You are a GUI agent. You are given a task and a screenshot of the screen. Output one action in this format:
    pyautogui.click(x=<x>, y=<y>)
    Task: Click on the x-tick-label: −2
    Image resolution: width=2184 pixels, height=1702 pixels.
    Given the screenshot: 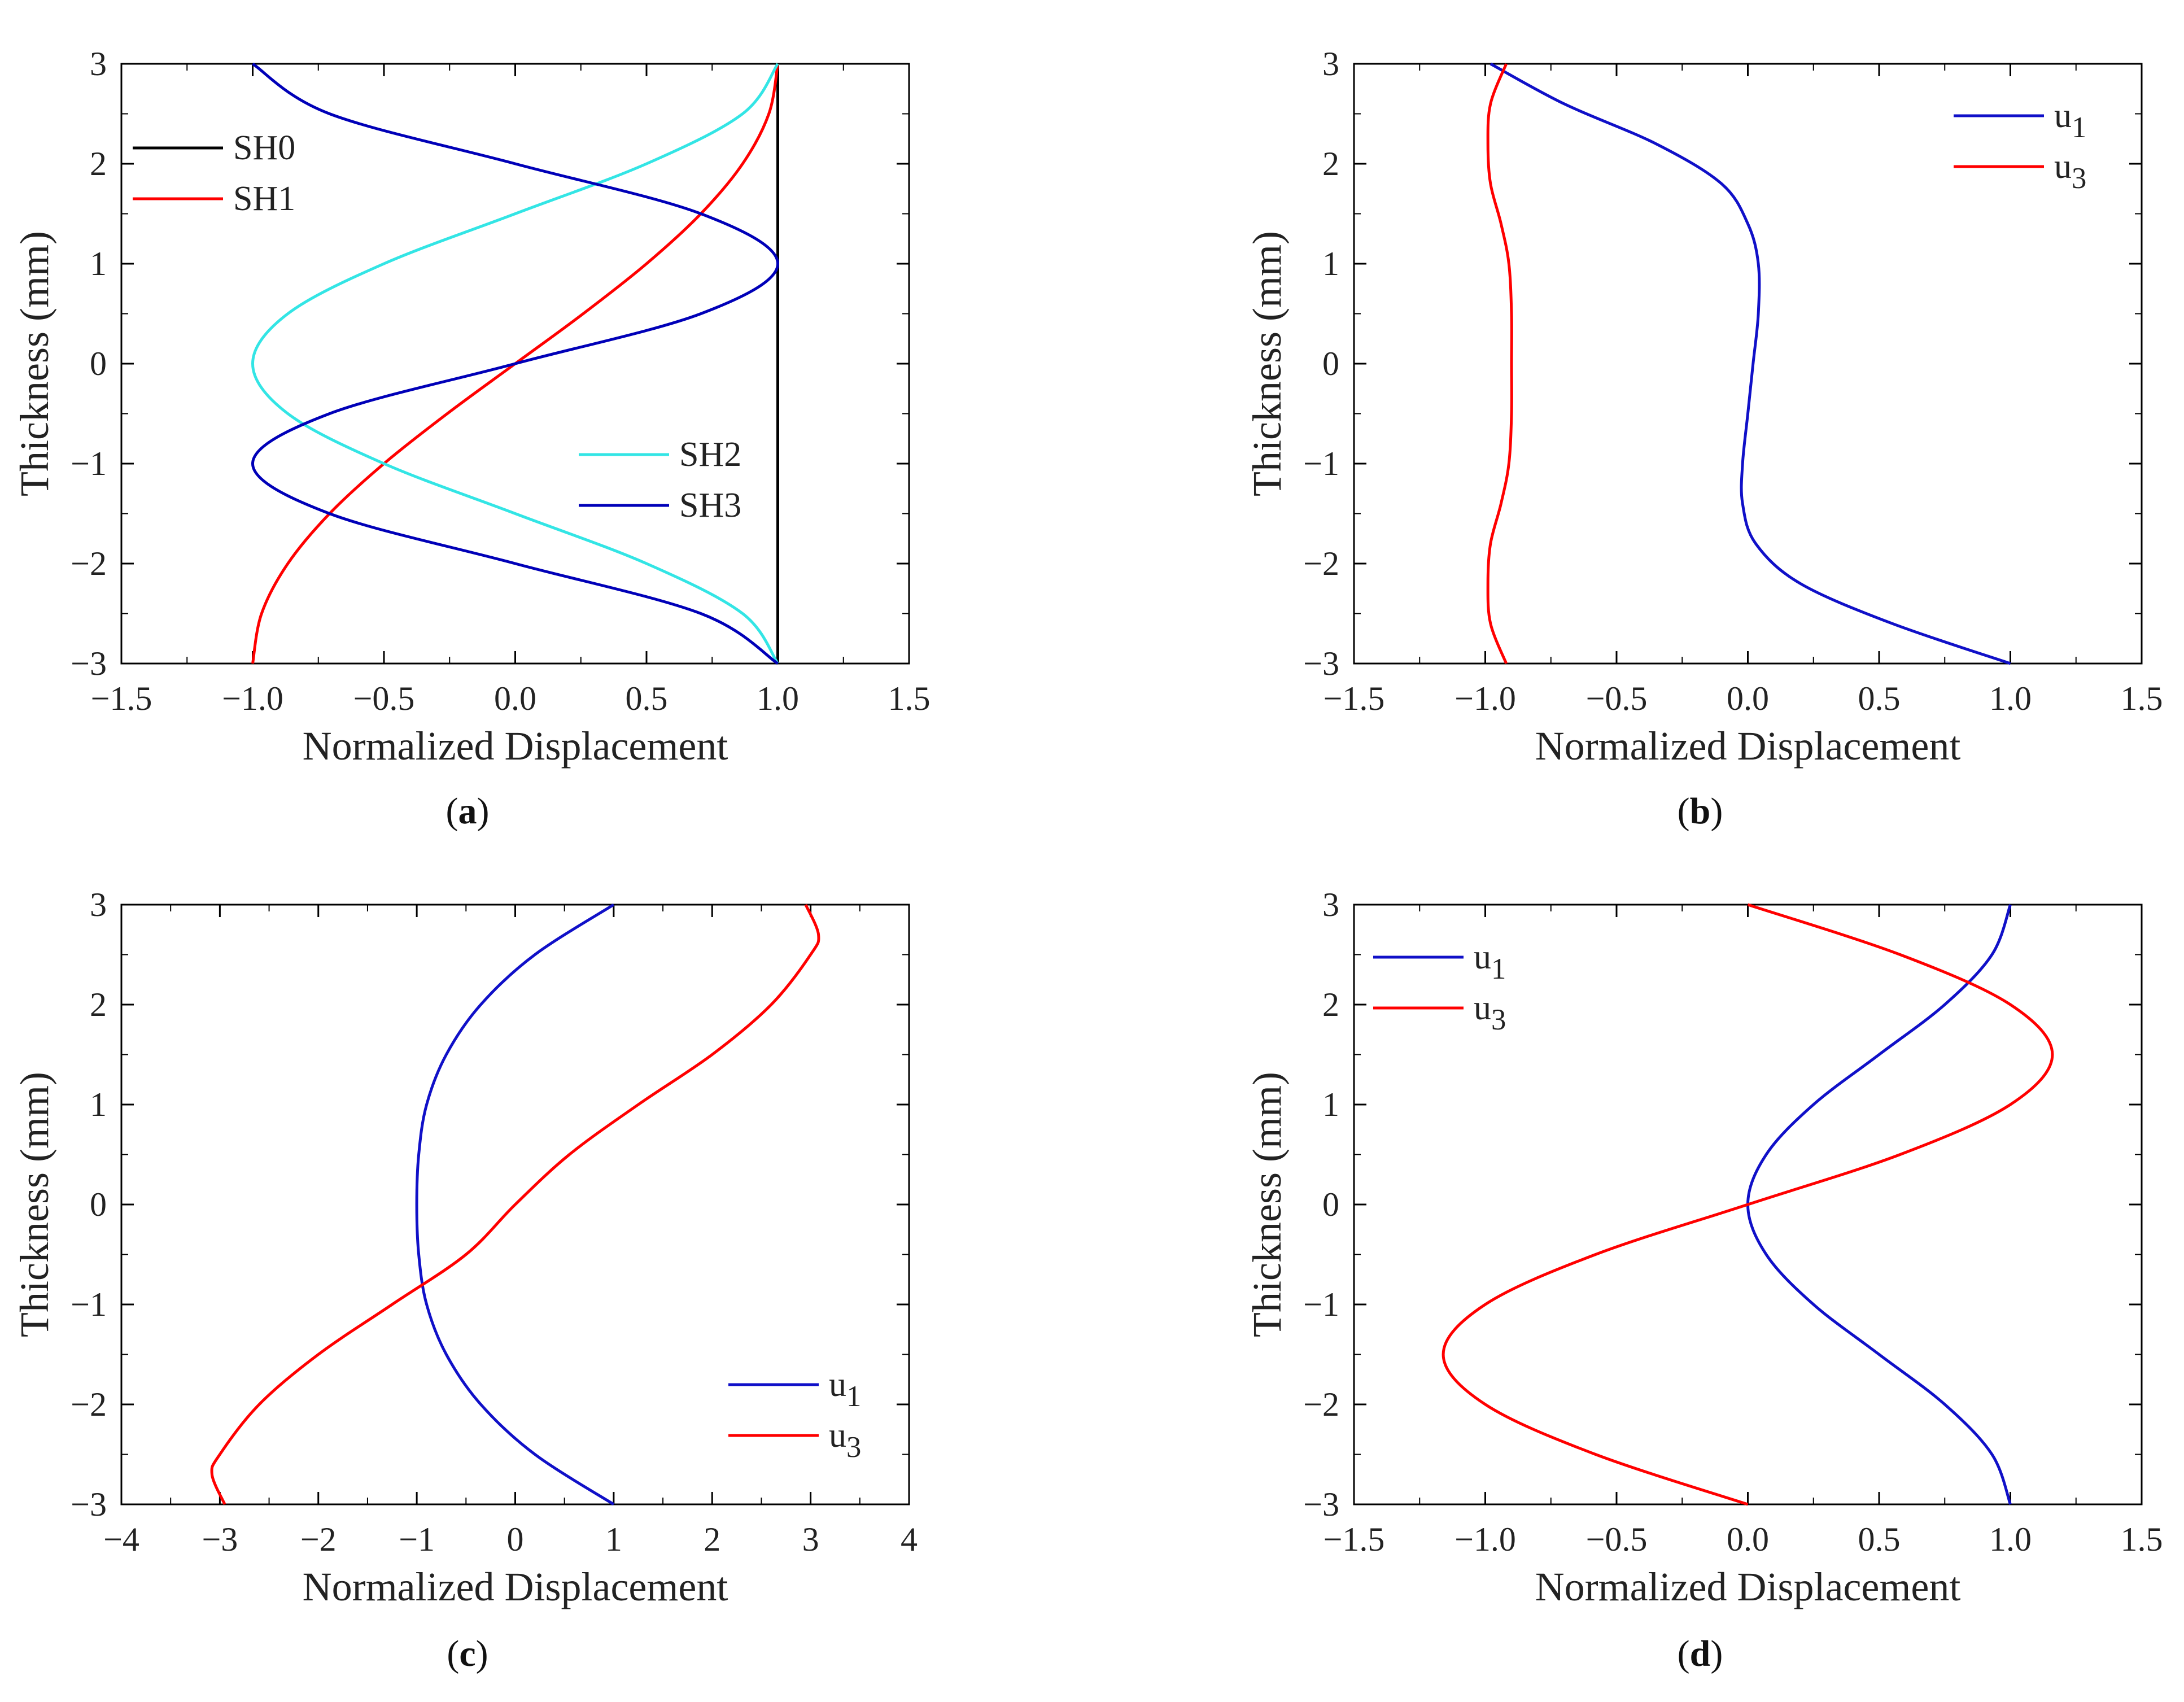 What is the action you would take?
    pyautogui.click(x=318, y=1539)
    